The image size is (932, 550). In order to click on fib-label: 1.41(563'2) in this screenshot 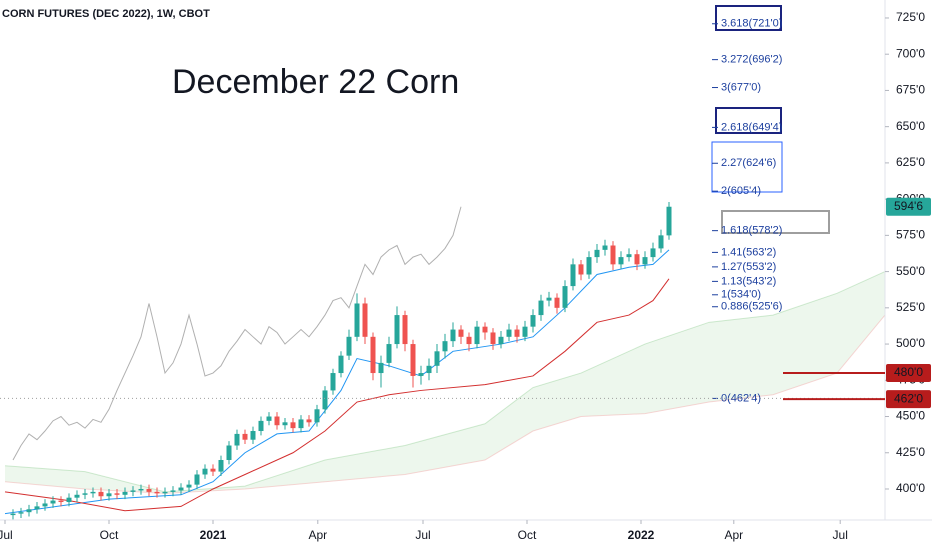, I will do `click(748, 252)`.